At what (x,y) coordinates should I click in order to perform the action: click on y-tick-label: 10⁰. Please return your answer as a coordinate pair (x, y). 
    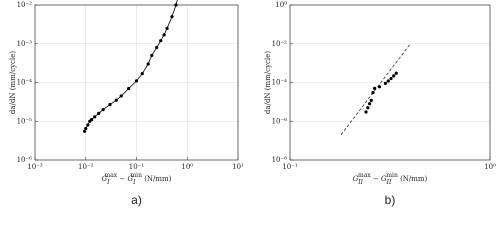
    Looking at the image, I should click on (281, 5).